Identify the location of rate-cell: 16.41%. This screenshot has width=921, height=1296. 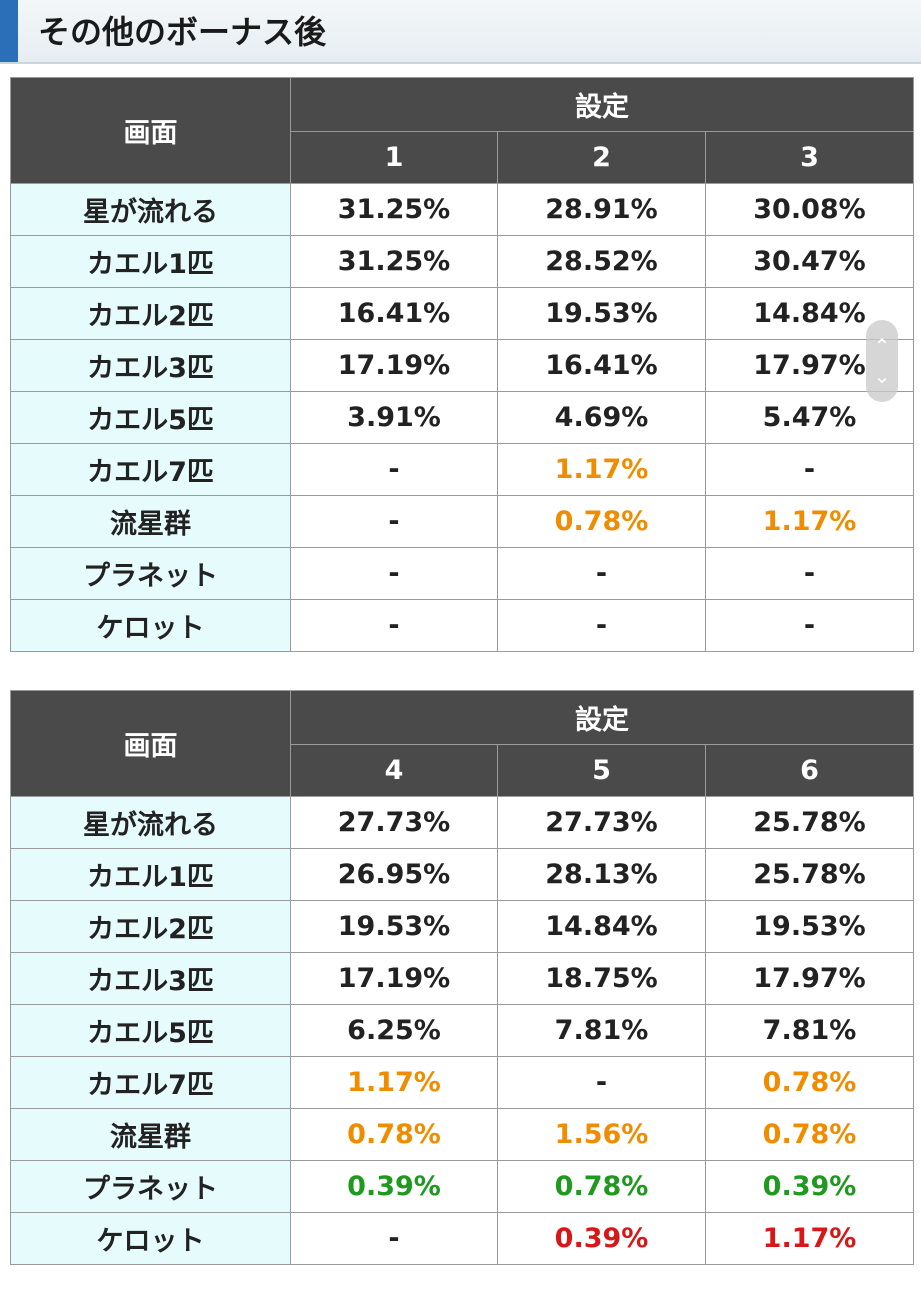
(394, 313).